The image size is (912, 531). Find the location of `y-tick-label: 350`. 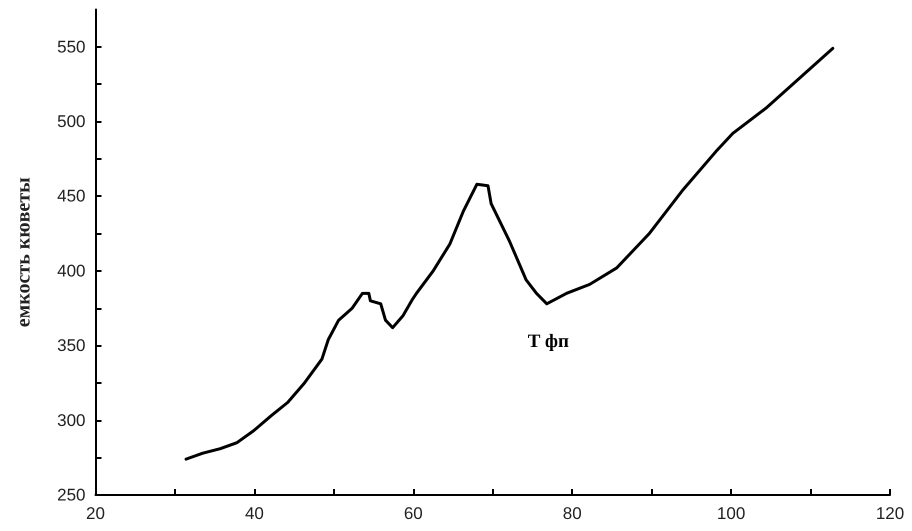

y-tick-label: 350 is located at coordinates (71, 346).